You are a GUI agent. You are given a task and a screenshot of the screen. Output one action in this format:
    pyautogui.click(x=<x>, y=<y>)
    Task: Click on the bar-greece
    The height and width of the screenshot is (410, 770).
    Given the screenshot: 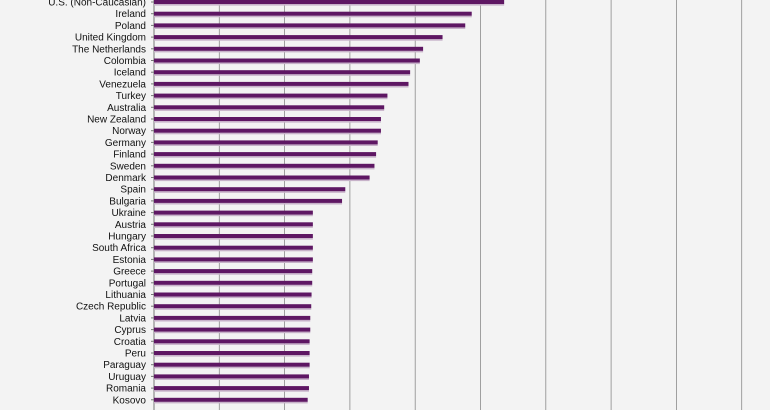 What is the action you would take?
    pyautogui.click(x=233, y=271)
    